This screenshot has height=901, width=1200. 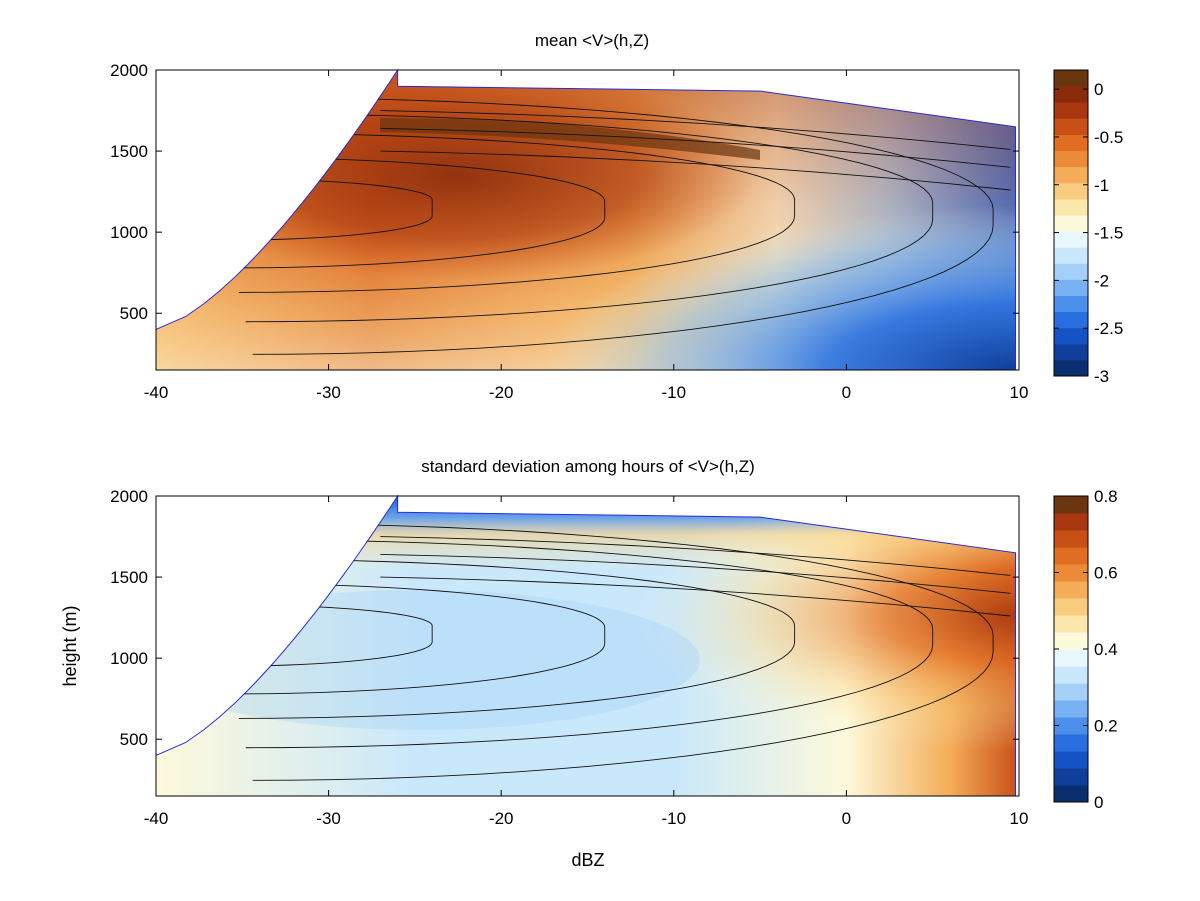 I want to click on top-colorbar: 0 -0.5 -1 -1.5 -2 -2.5 -3, so click(x=1088, y=227).